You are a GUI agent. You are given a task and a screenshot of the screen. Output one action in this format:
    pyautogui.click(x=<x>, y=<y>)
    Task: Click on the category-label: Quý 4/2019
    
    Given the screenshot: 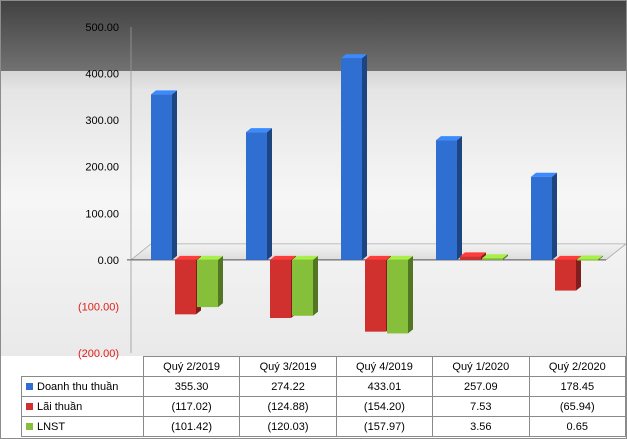 What is the action you would take?
    pyautogui.click(x=384, y=366)
    